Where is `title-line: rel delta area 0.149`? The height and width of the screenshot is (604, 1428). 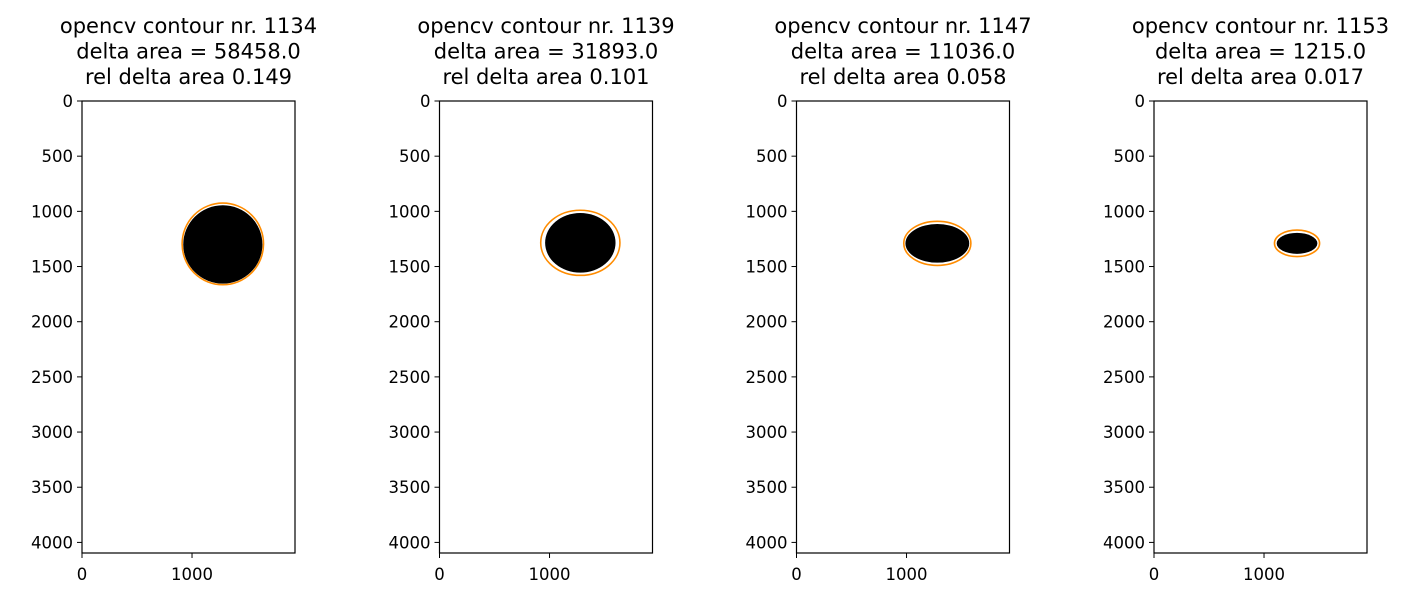
title-line: rel delta area 0.149 is located at coordinates (188, 77).